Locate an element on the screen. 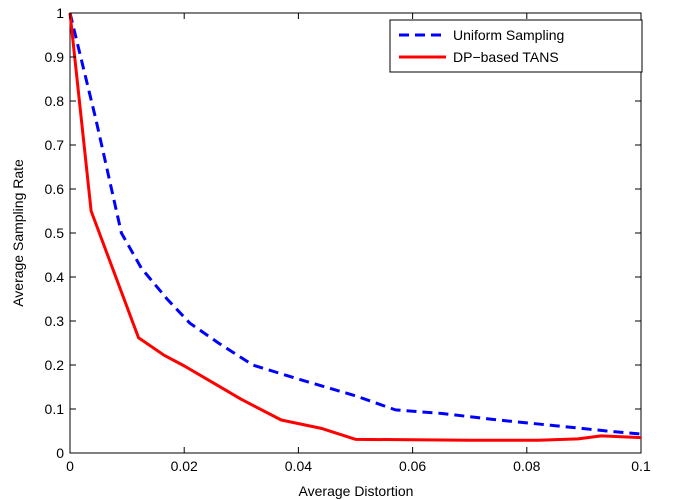  y-tick-label: 0.8 is located at coordinates (55, 101).